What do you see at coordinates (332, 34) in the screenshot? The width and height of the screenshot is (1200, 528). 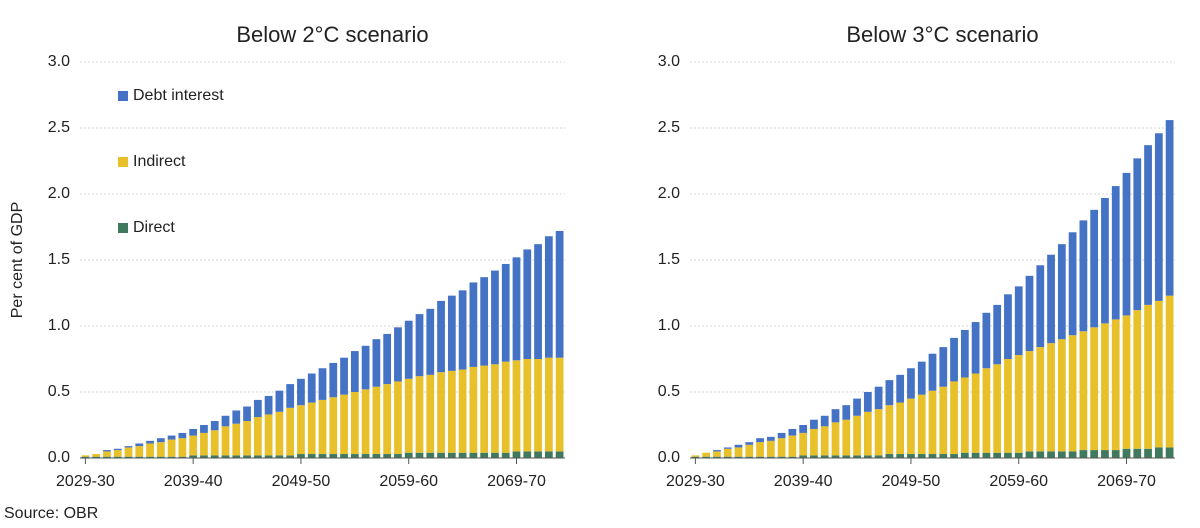 I see `chart-title: Below 2°C scenario` at bounding box center [332, 34].